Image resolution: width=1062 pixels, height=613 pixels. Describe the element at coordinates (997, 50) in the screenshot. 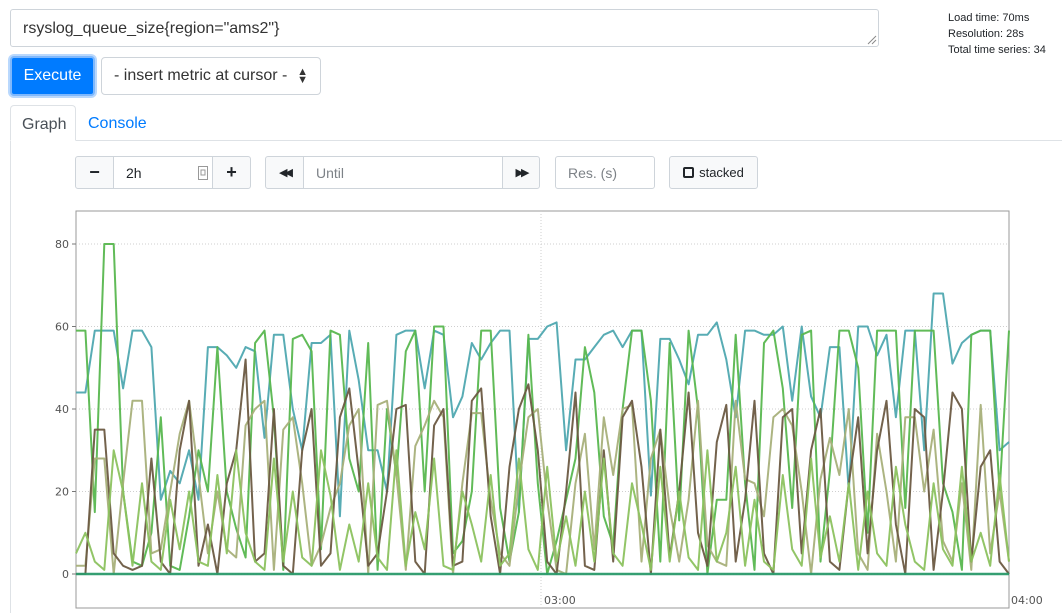

I see `total-series-stat: Total time series: 34` at that location.